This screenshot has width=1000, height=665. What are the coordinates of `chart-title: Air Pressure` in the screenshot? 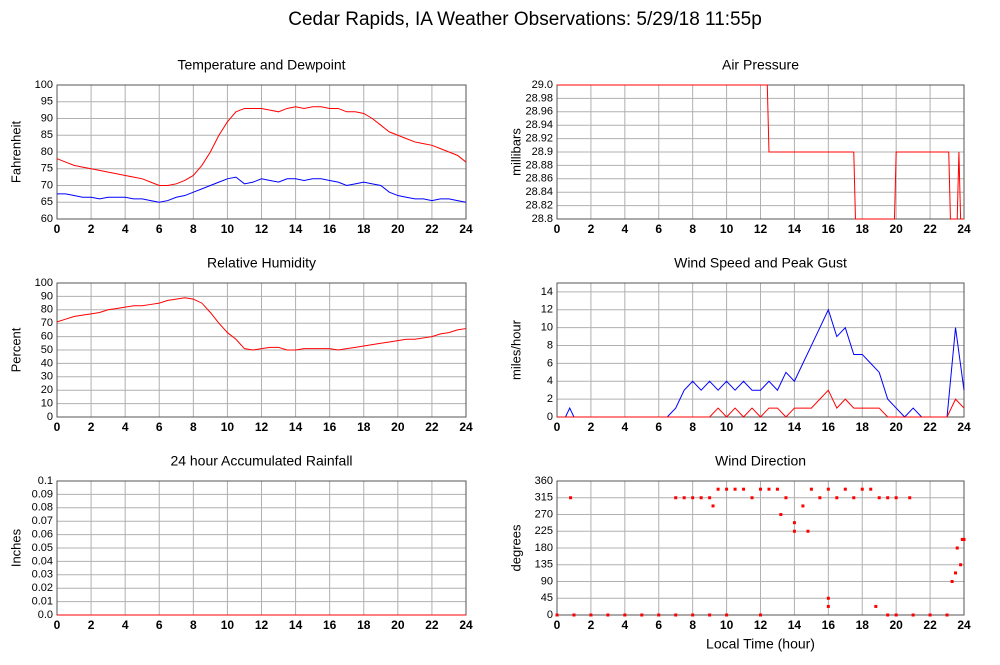 It's located at (760, 65).